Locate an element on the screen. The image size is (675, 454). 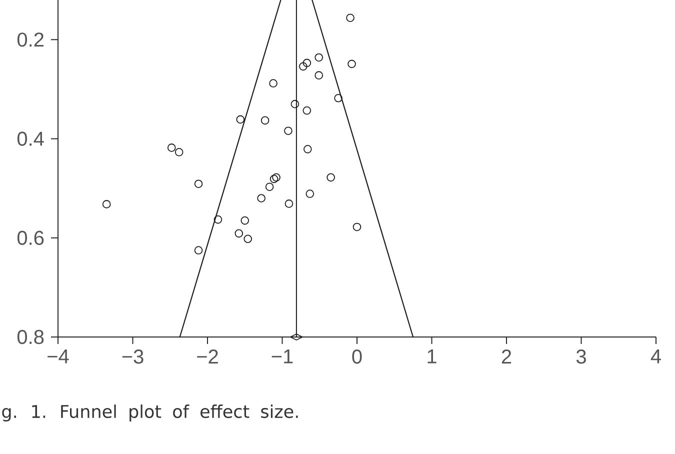
y-tick-label: 0.2 is located at coordinates (30, 39).